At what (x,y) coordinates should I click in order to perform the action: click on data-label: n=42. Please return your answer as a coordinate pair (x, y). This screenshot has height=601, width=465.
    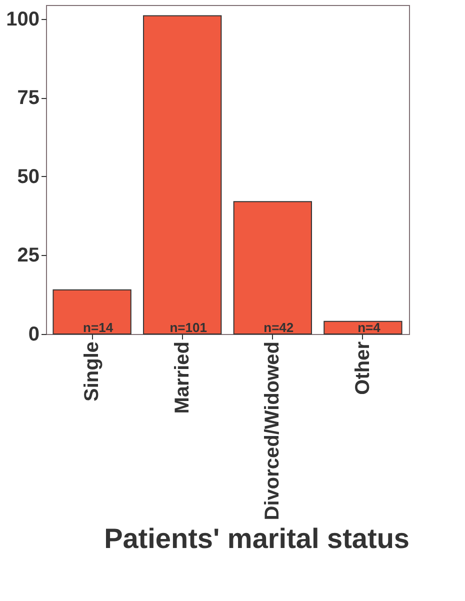
    Looking at the image, I should click on (279, 327).